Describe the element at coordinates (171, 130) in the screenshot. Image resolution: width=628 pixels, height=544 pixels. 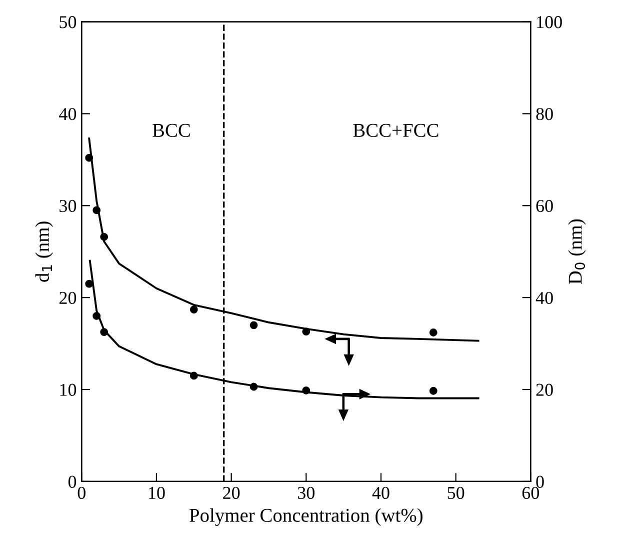
I see `annotation: BCC` at that location.